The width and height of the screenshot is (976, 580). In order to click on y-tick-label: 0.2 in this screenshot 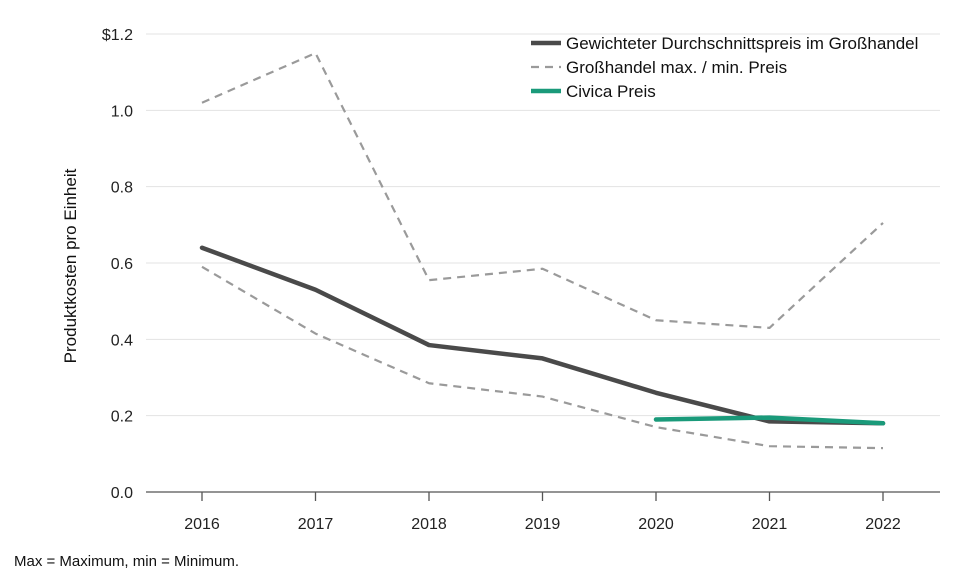, I will do `click(122, 417)`.